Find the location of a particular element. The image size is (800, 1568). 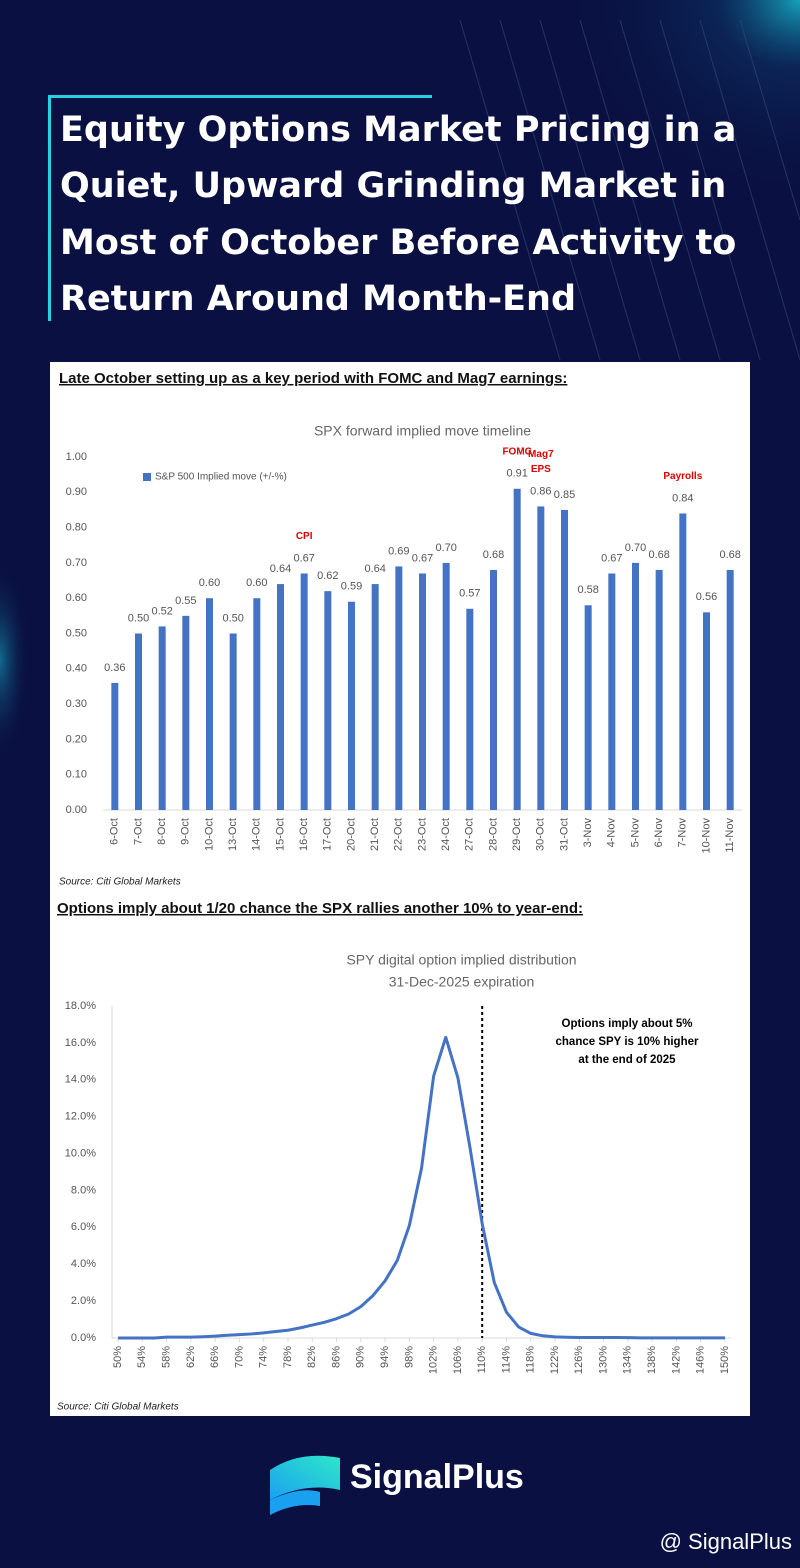

line is located at coordinates (421, 1187).